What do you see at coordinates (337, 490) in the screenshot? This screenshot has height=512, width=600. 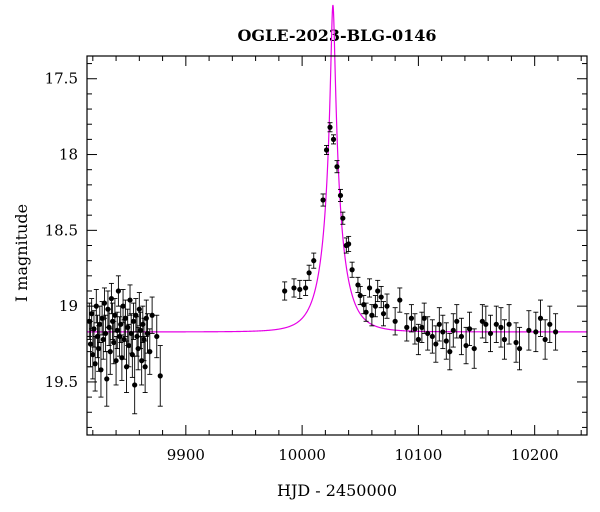 I see `x-axis-title: HJD - 2450000` at bounding box center [337, 490].